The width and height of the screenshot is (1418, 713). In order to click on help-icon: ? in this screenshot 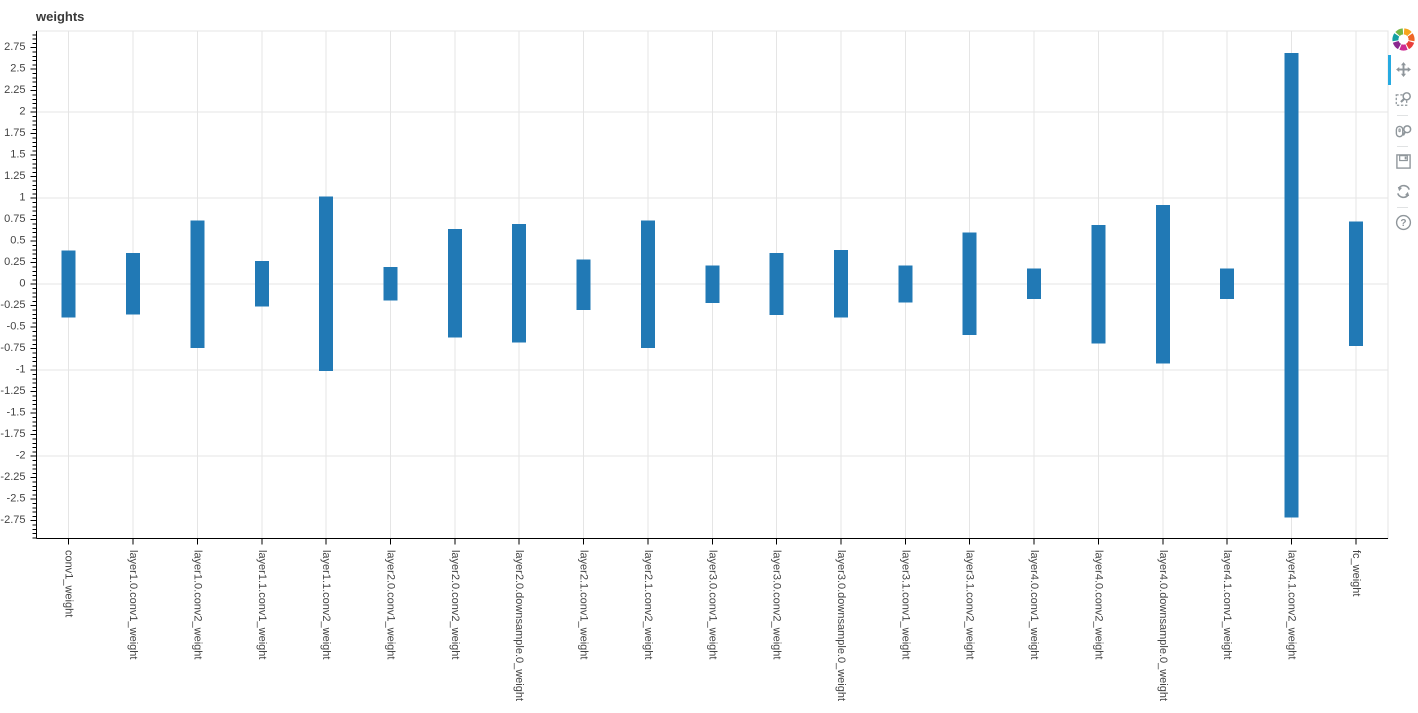, I will do `click(1403, 222)`.